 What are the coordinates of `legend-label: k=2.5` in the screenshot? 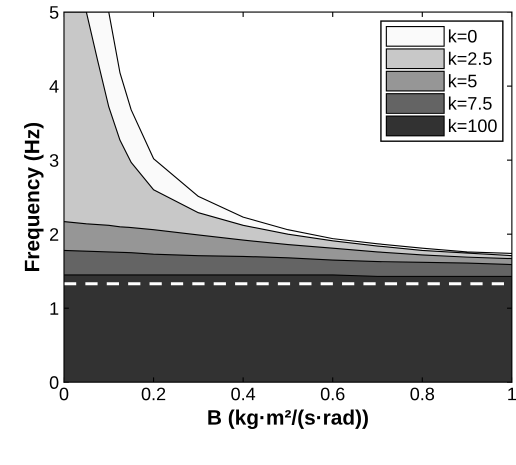 It's located at (470, 58).